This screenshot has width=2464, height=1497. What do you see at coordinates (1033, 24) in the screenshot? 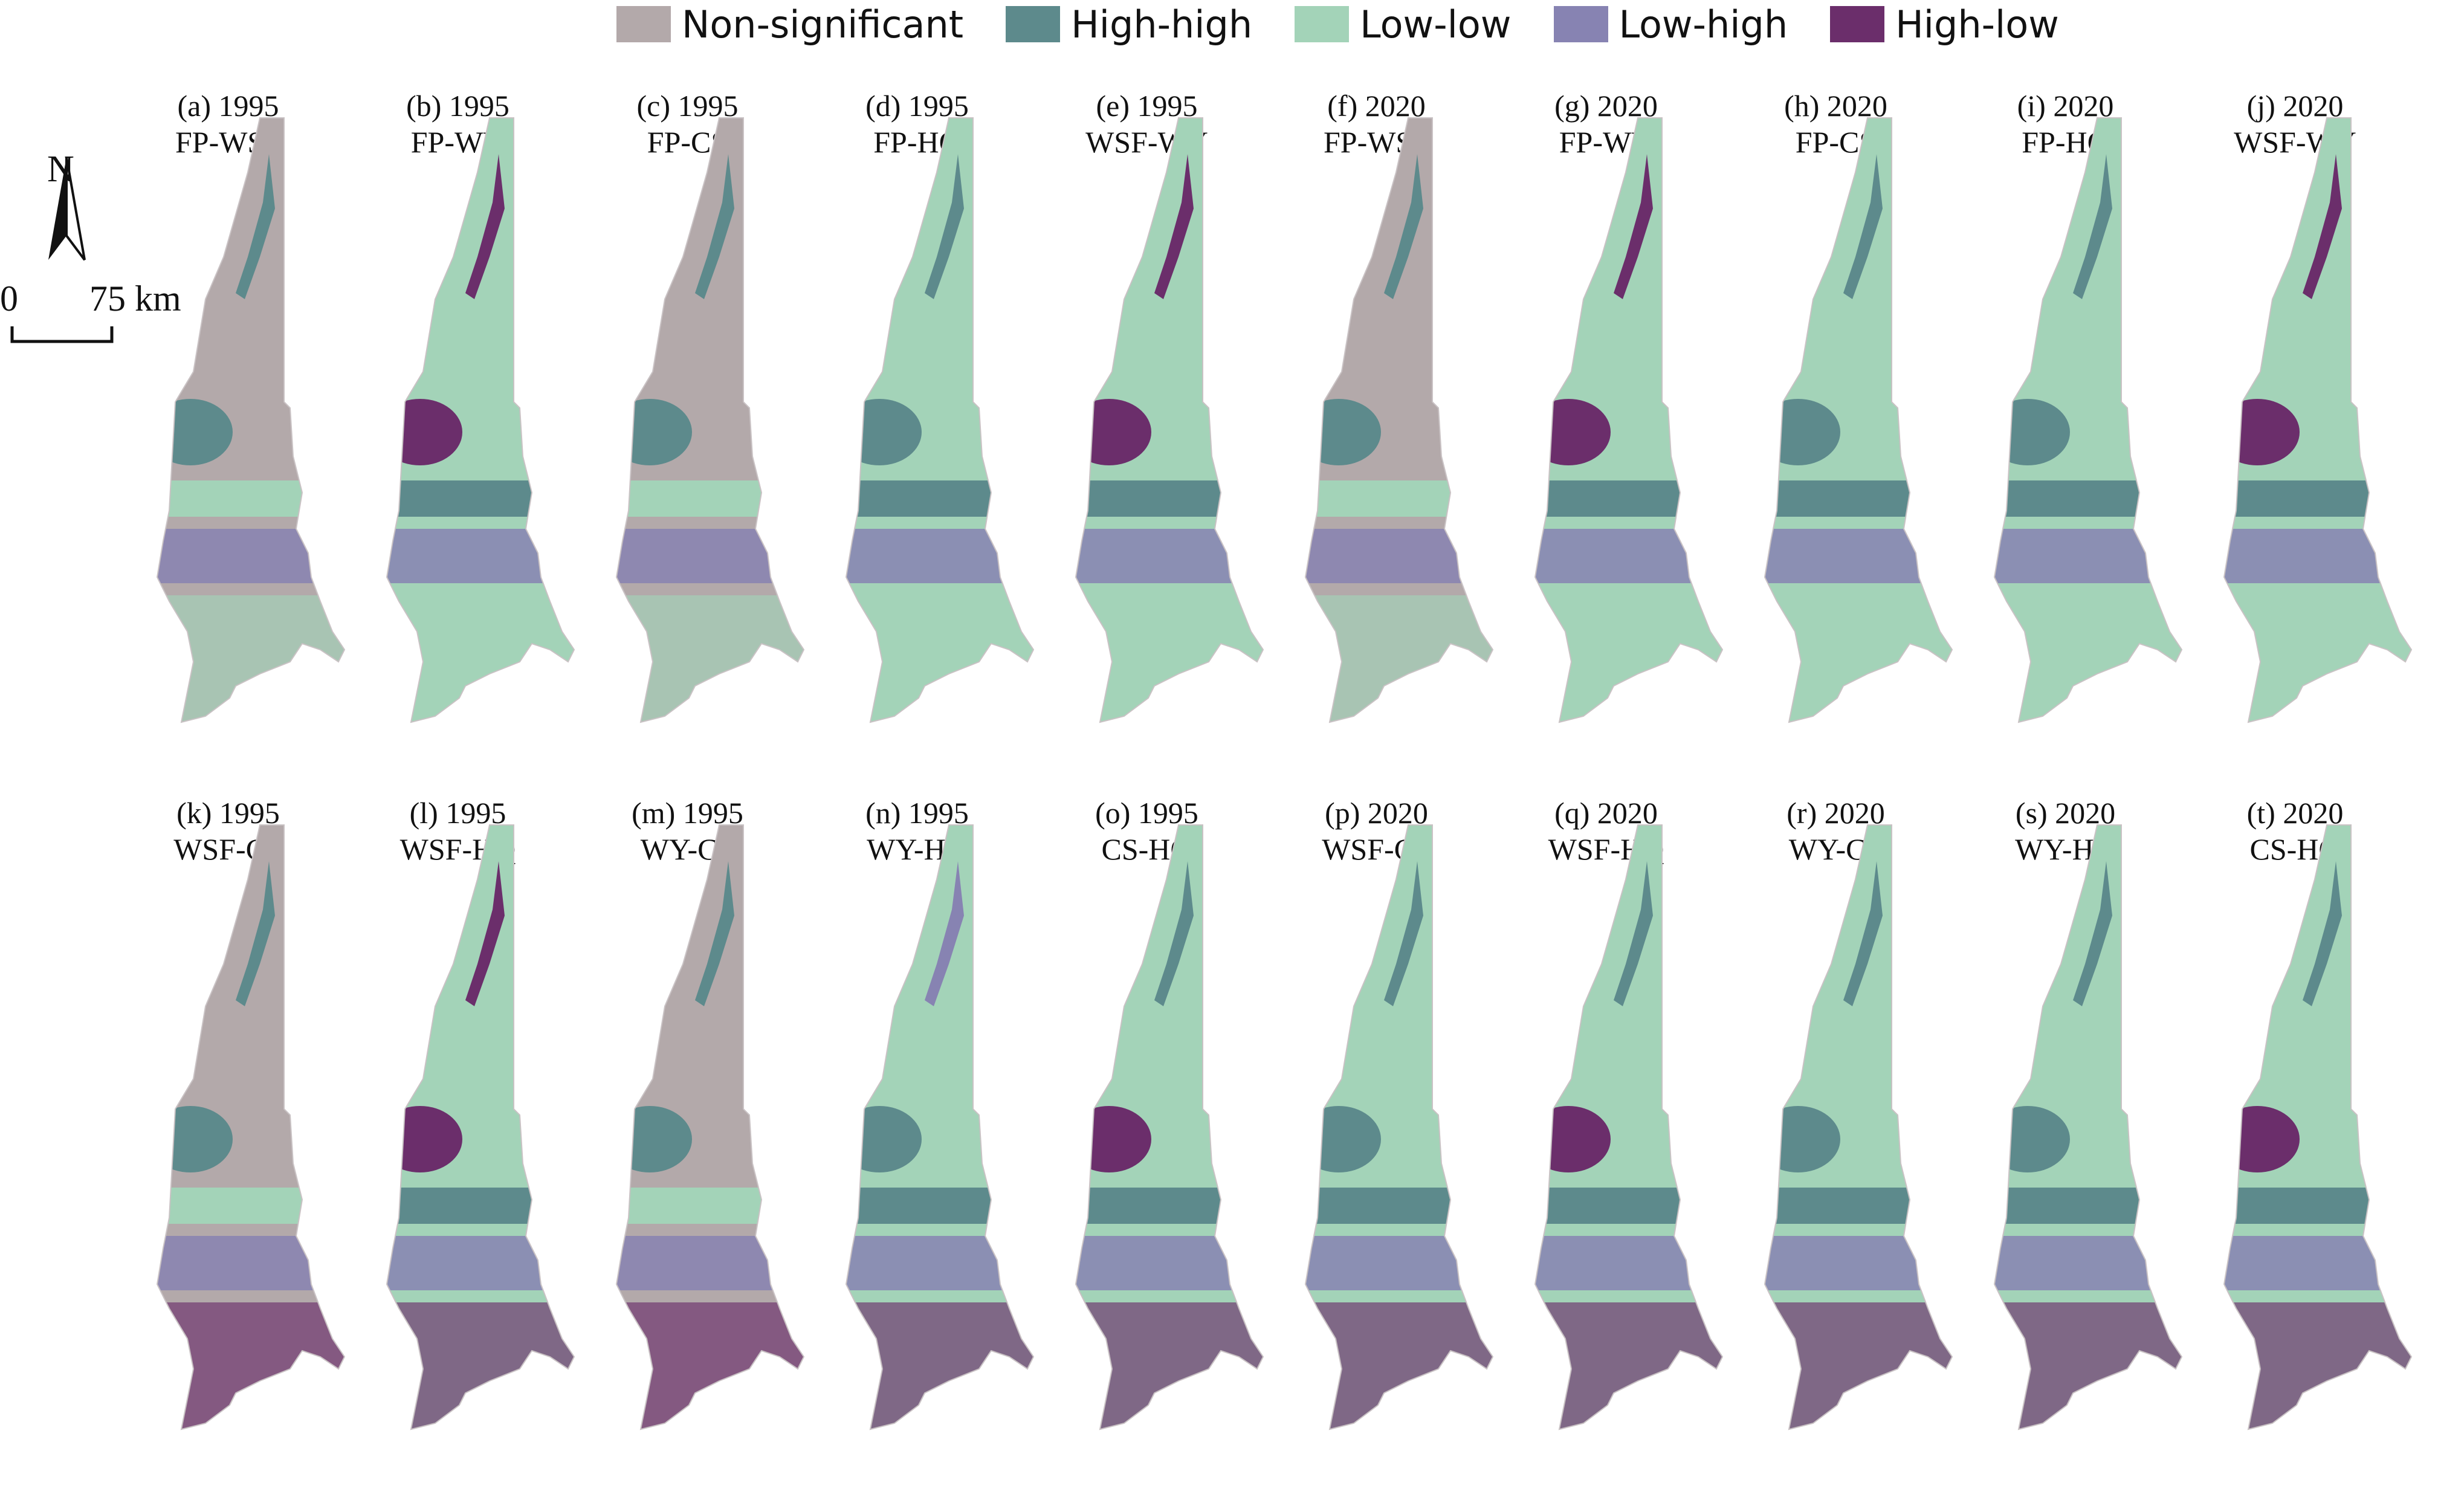
I see `legend-swatch` at bounding box center [1033, 24].